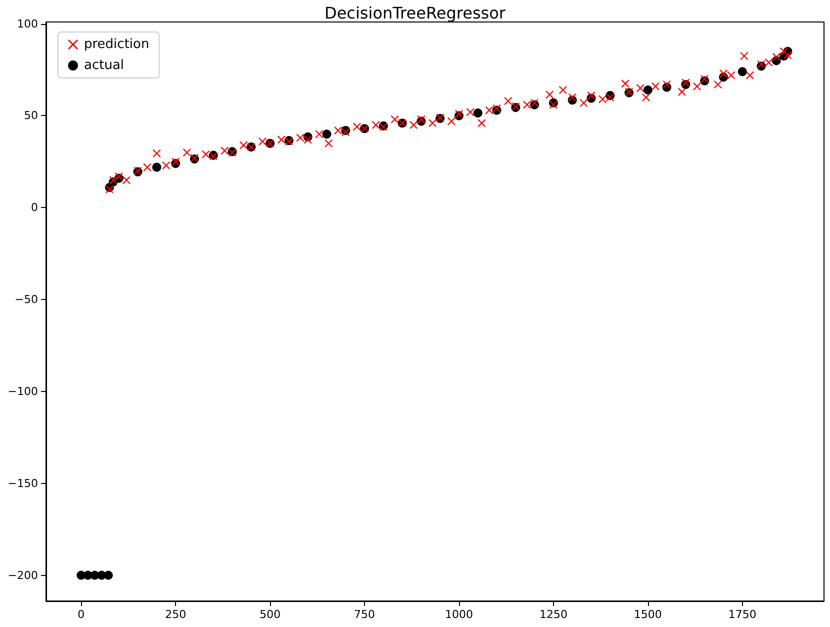 The width and height of the screenshot is (830, 627). I want to click on x-tick-label: 250, so click(175, 614).